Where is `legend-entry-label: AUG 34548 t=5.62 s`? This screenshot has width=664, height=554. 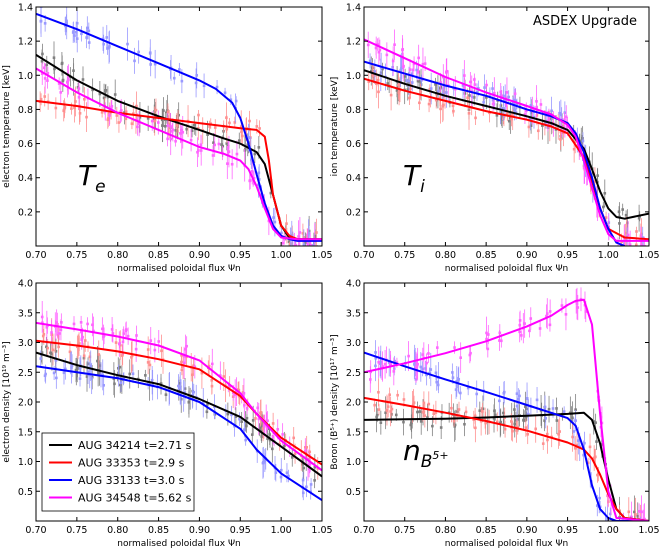 legend-entry-label: AUG 34548 t=5.62 s is located at coordinates (135, 498).